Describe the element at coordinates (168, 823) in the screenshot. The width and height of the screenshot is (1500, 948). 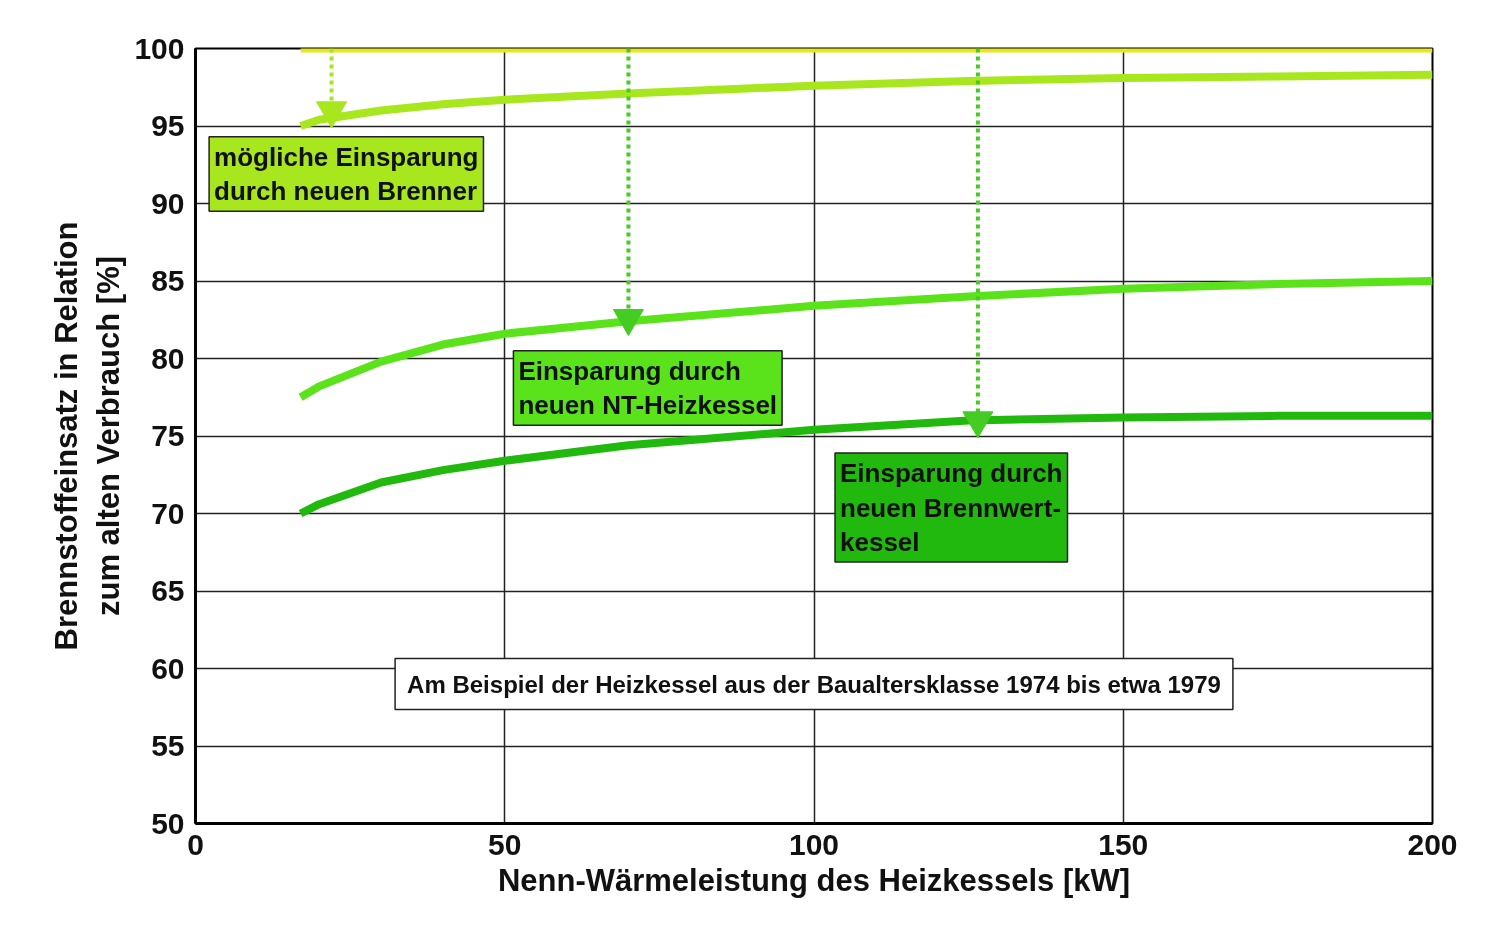
I see `y-tick-label: 50` at that location.